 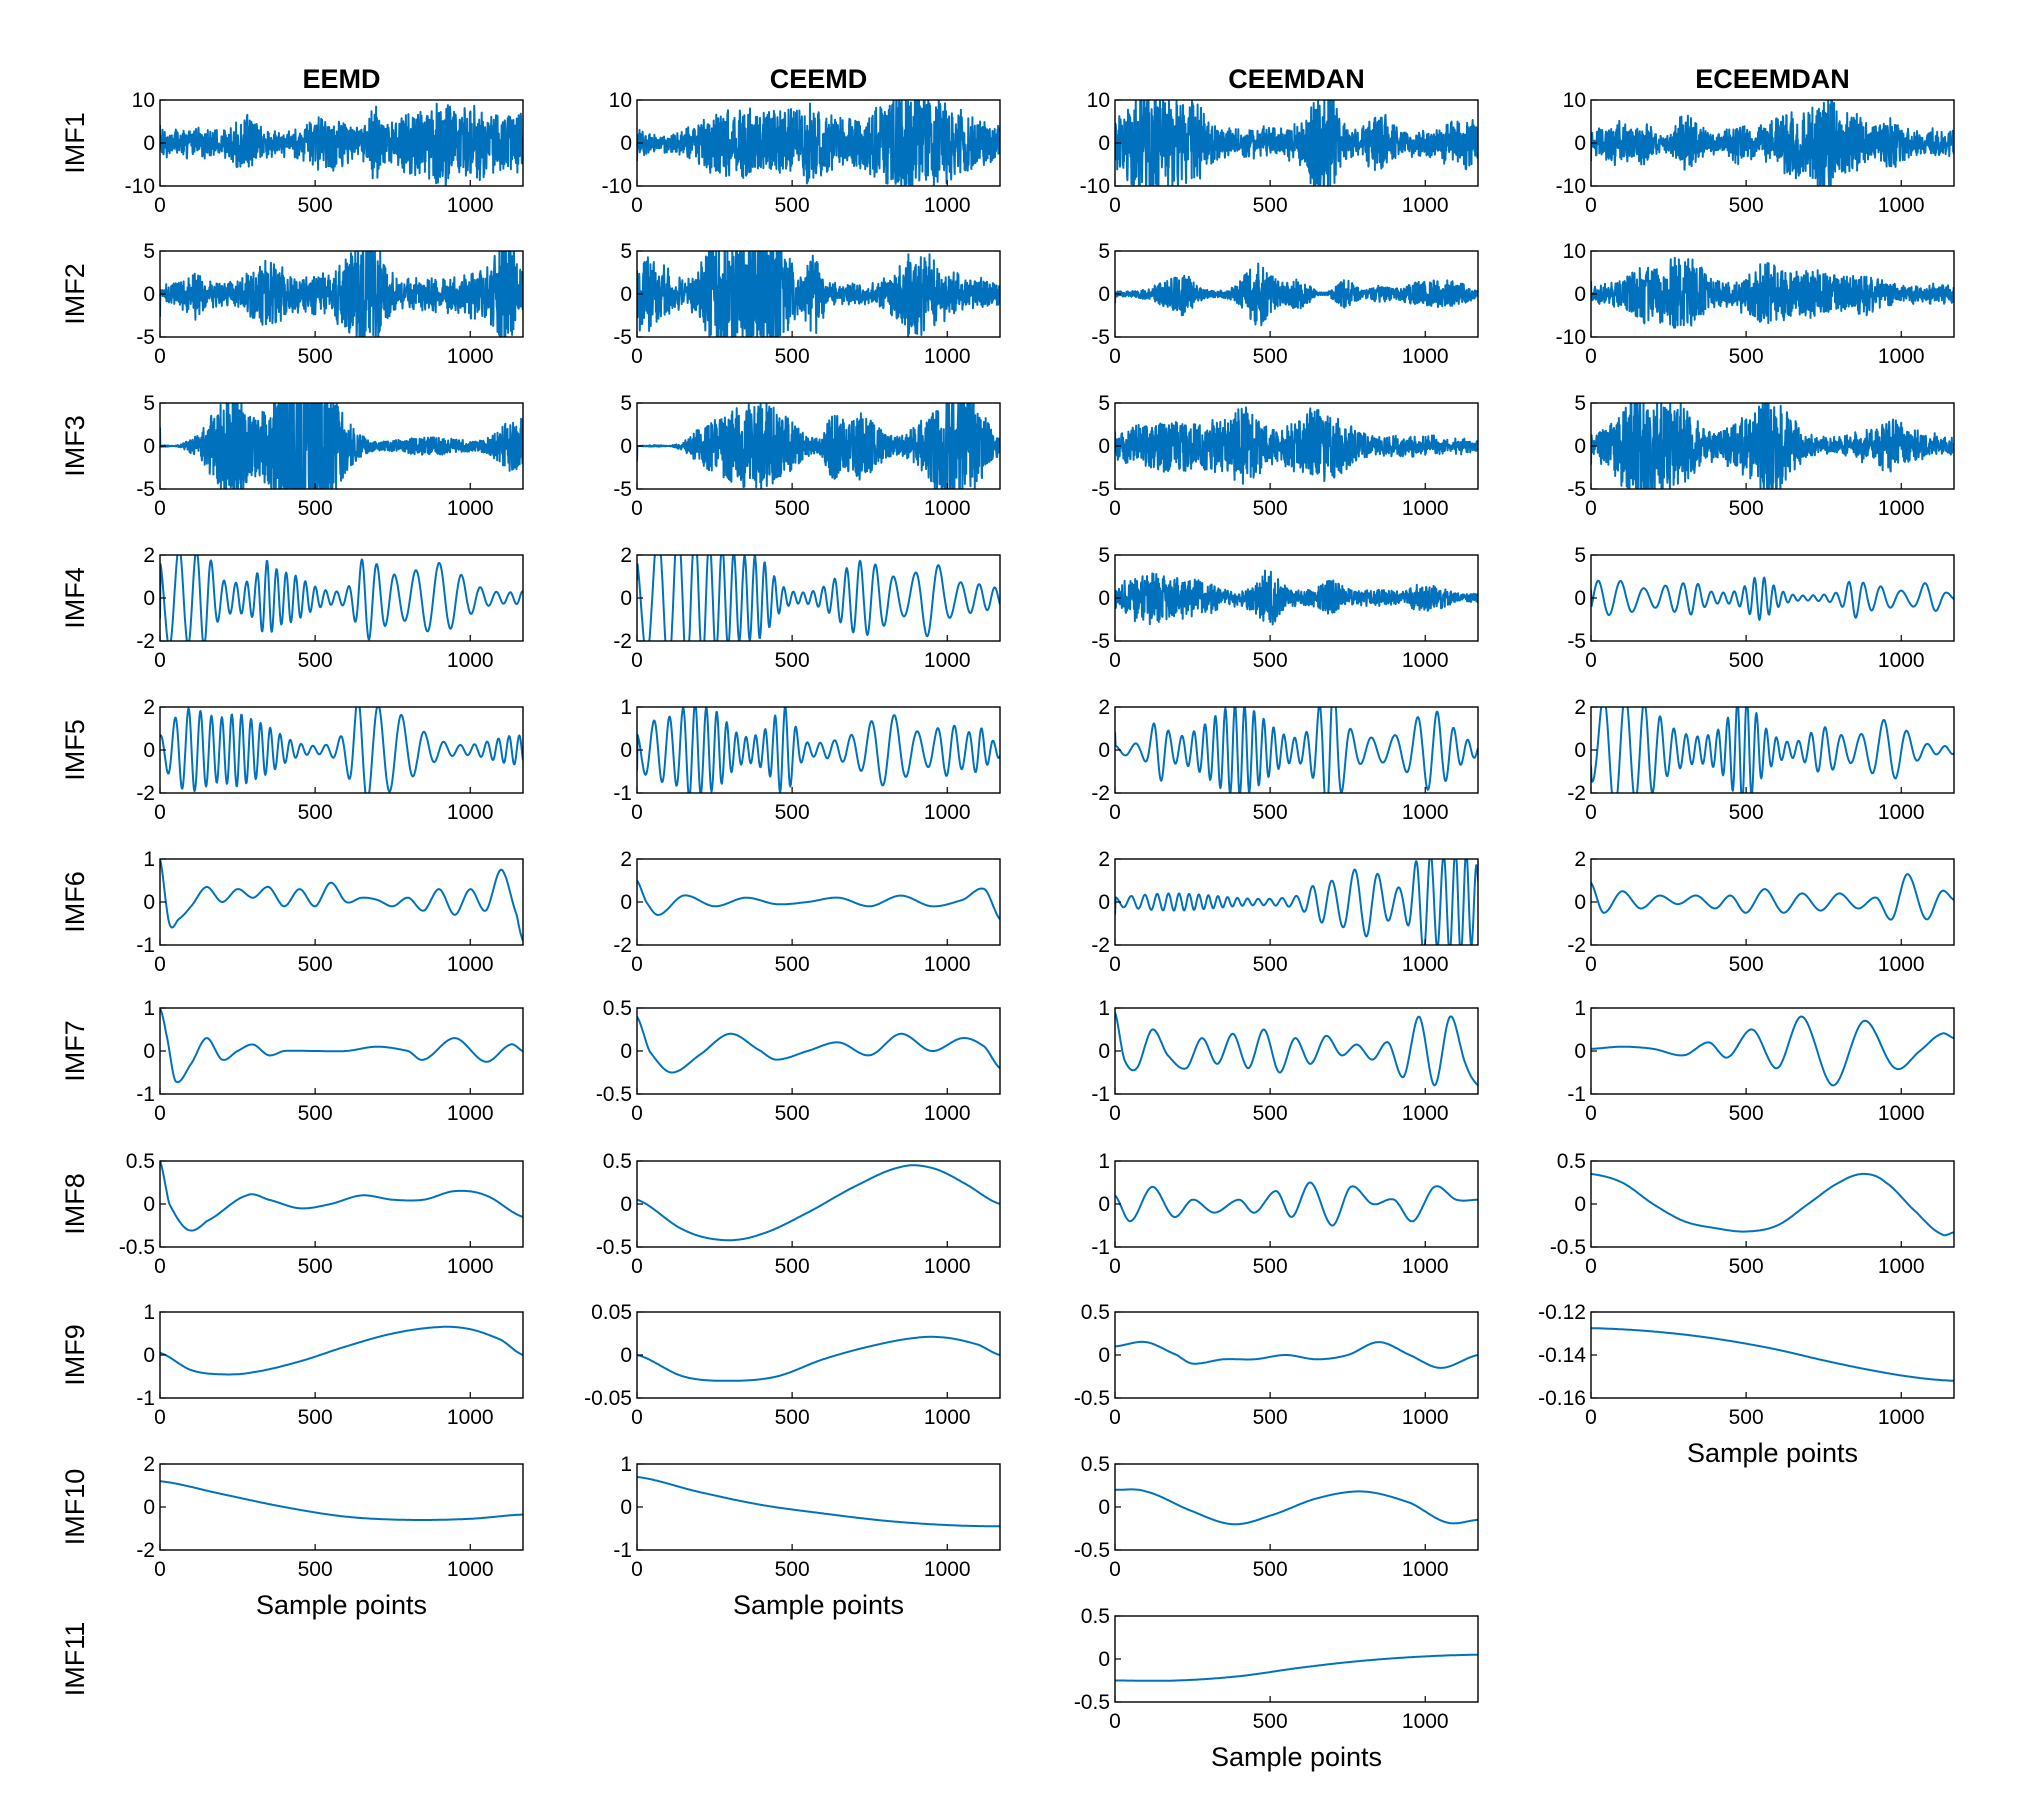 I want to click on y-tick-label: 5, so click(x=1104, y=251).